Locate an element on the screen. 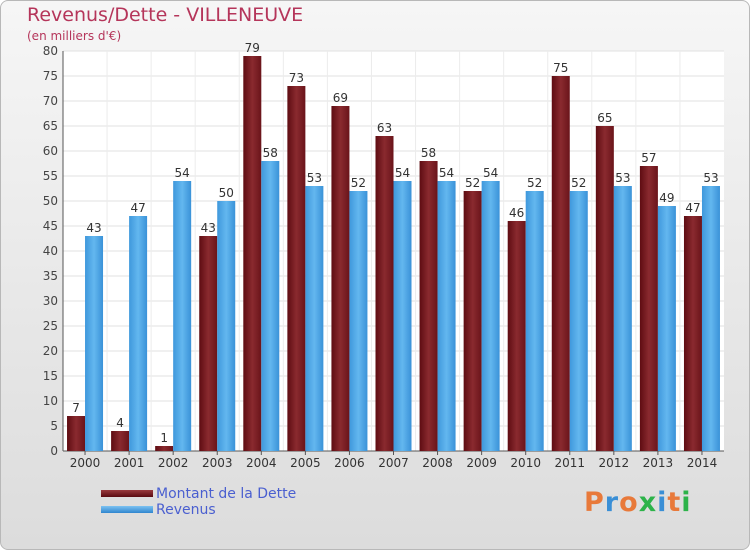 Image resolution: width=750 pixels, height=550 pixels. x-tick-label: 2009 is located at coordinates (481, 463).